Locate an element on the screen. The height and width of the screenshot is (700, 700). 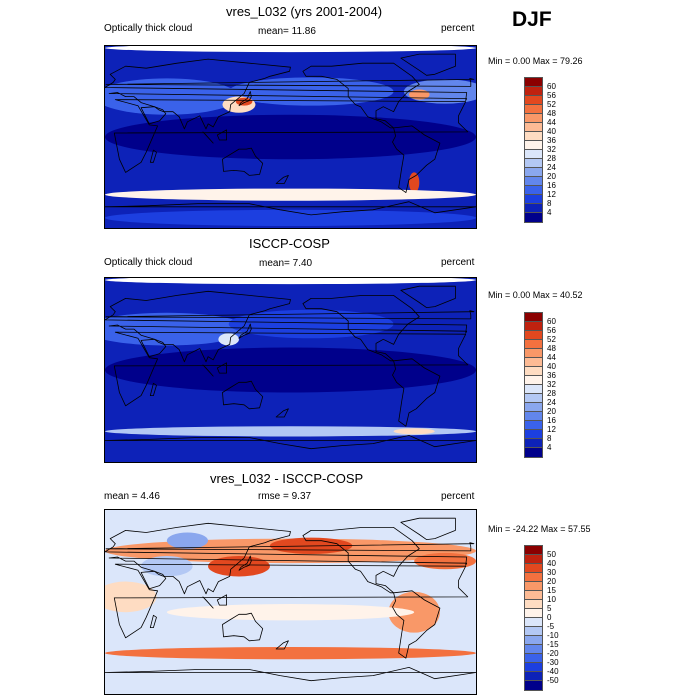
panel3-mean: mean = 4.46 is located at coordinates (132, 496).